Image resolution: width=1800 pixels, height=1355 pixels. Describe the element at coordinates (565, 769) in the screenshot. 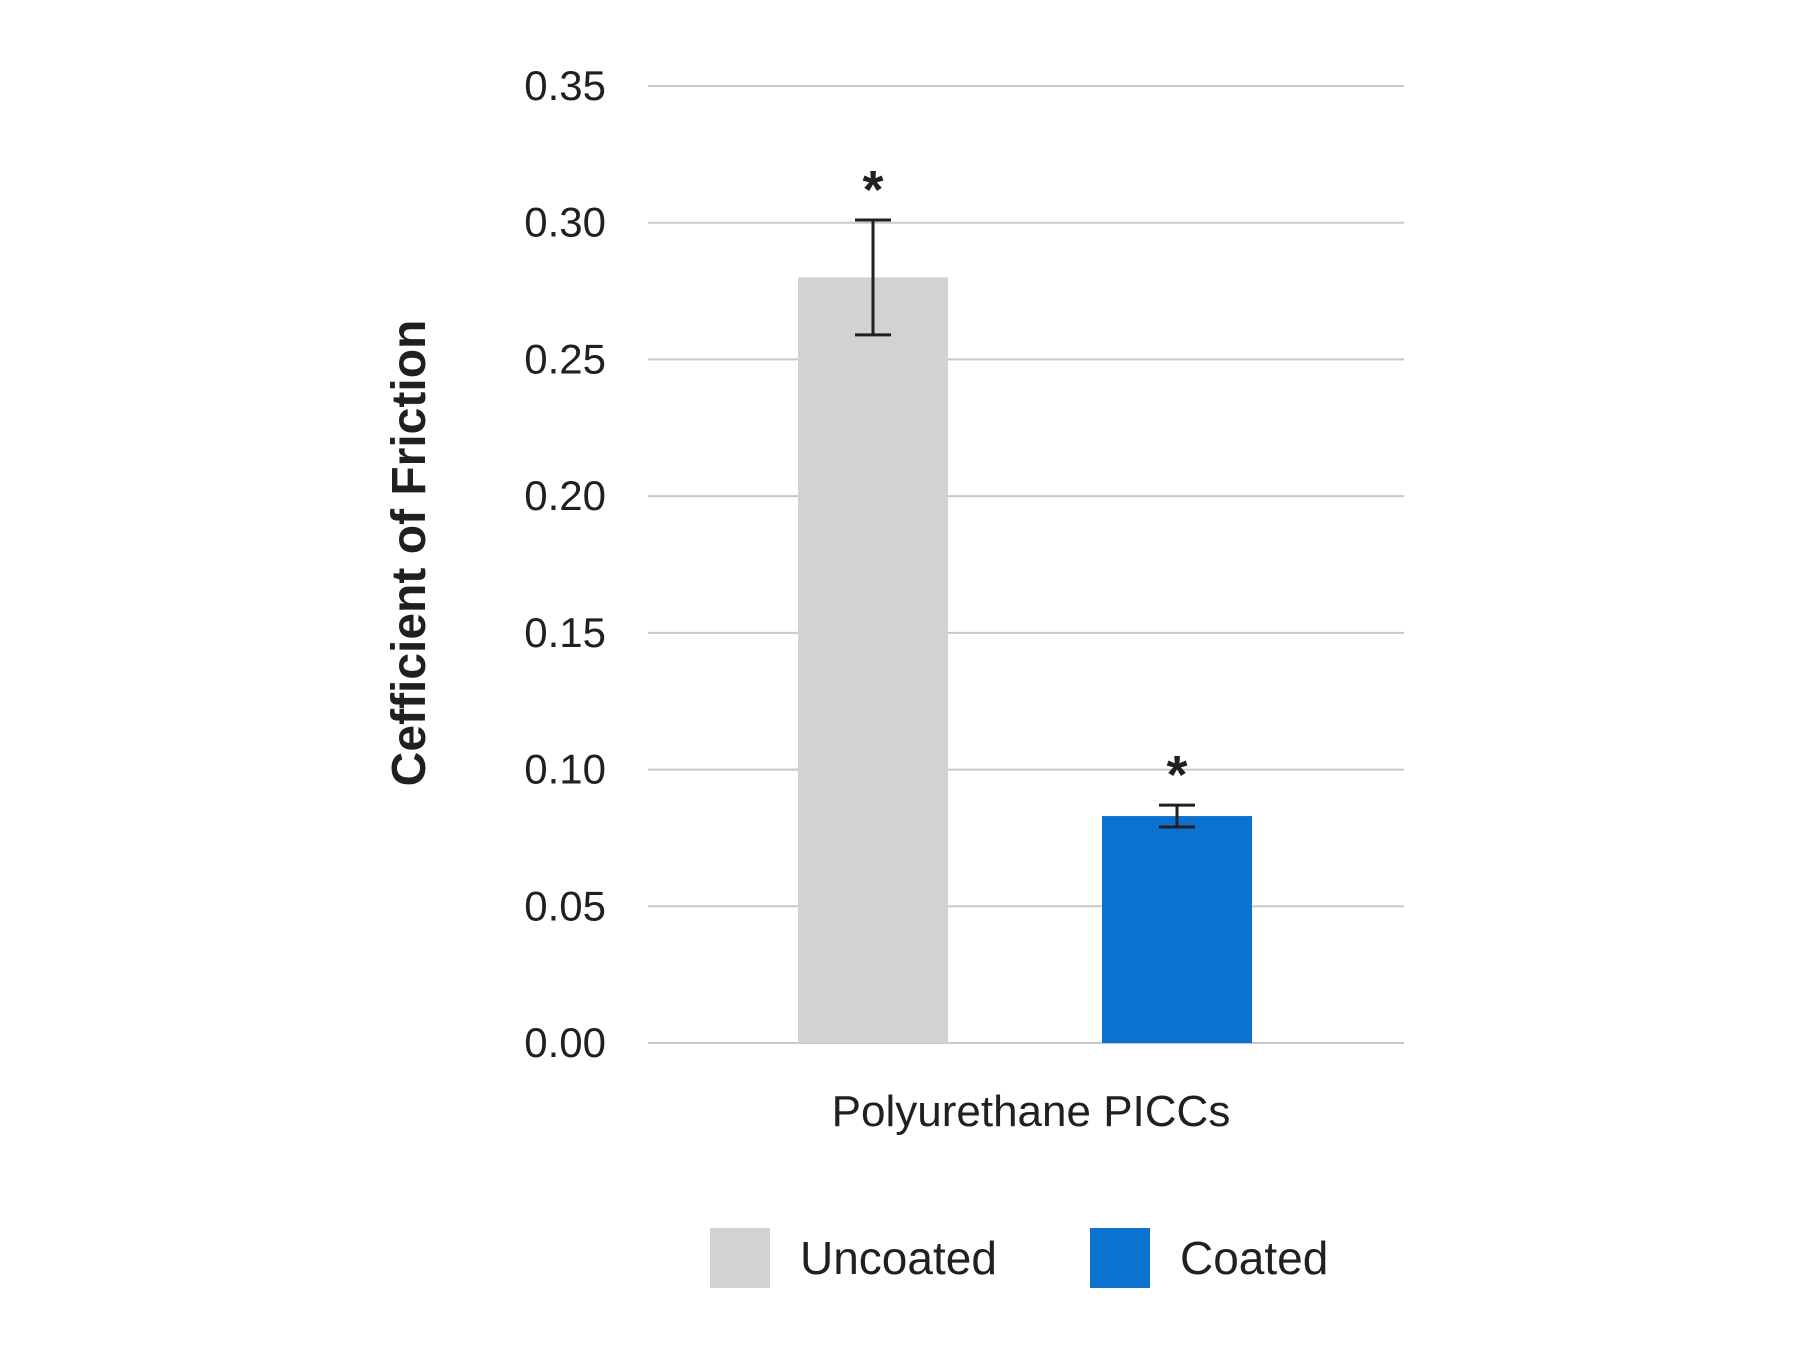

I see `y-tick-label: 0.10` at that location.